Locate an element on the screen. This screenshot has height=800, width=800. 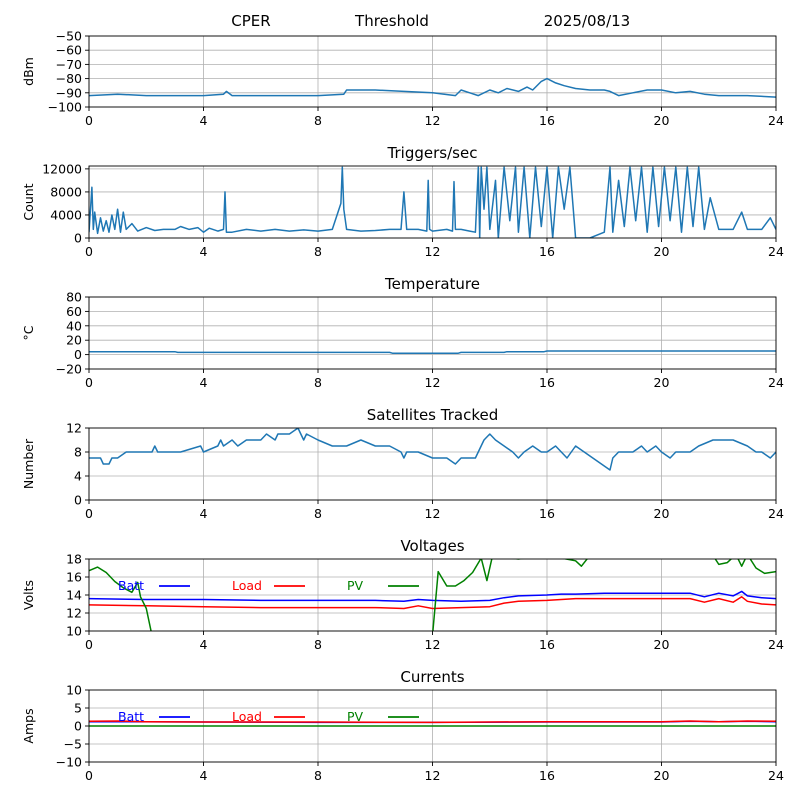
header-site: CPER is located at coordinates (250, 21).